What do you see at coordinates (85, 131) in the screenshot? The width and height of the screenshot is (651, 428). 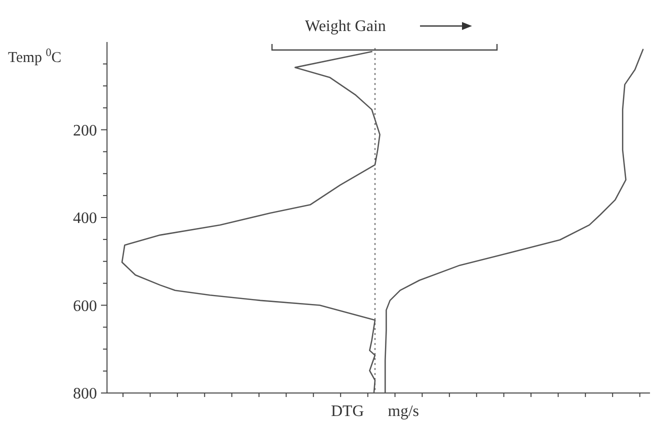 I see `y-tick-label: 200` at bounding box center [85, 131].